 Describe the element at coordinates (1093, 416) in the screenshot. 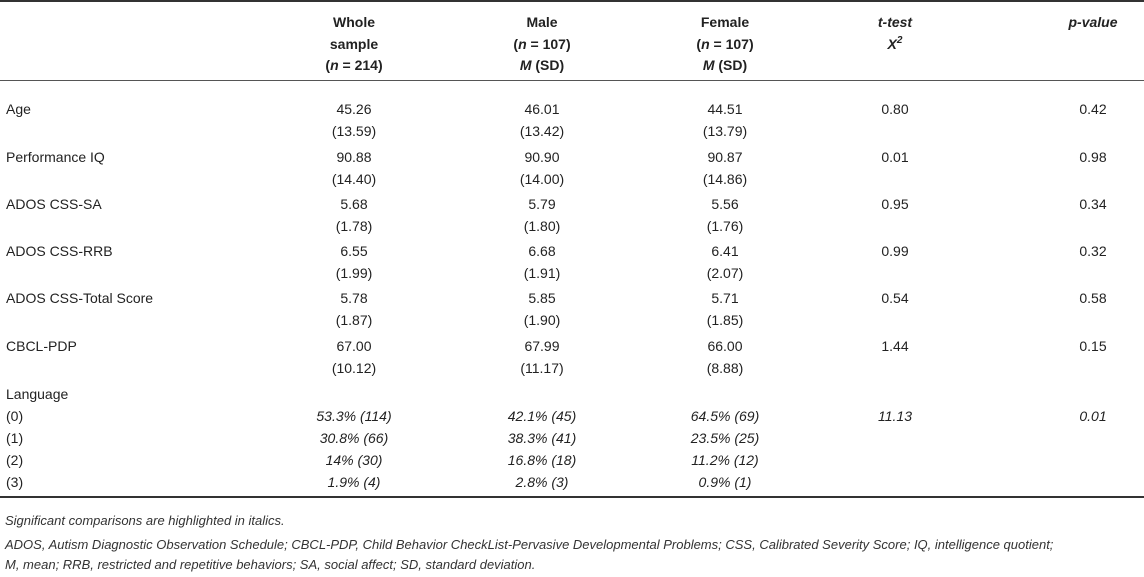

I see `cell-language-pvalue: 0.01` at that location.